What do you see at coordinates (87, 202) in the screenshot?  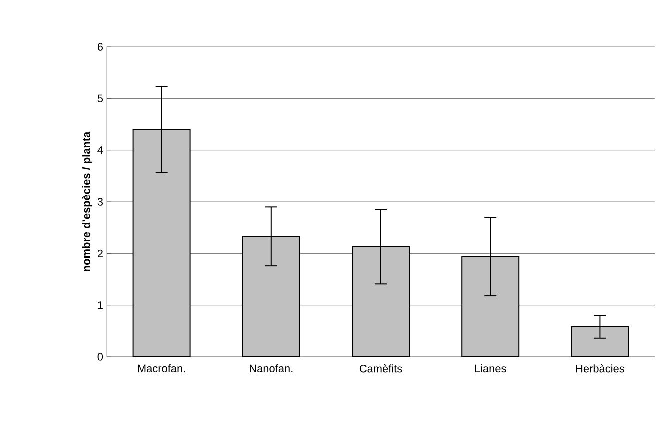 I see `y-axis-title: nombre d'espècies / planta` at bounding box center [87, 202].